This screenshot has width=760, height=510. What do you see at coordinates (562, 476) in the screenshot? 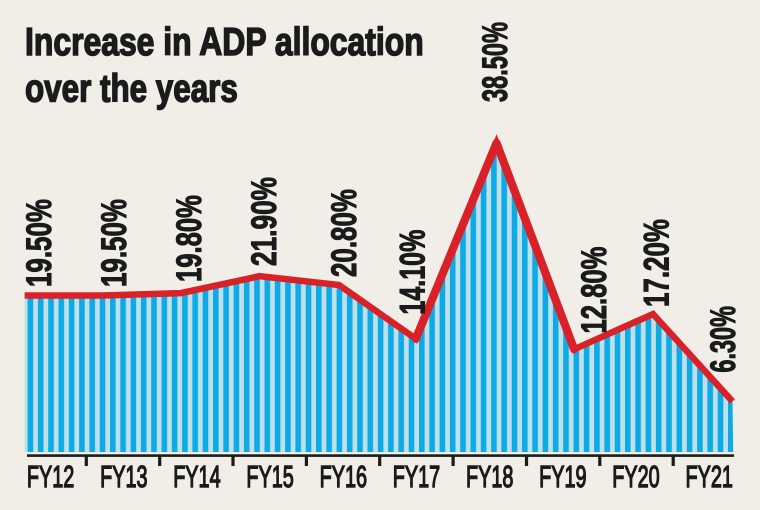
I see `svg-text: FY19` at bounding box center [562, 476].